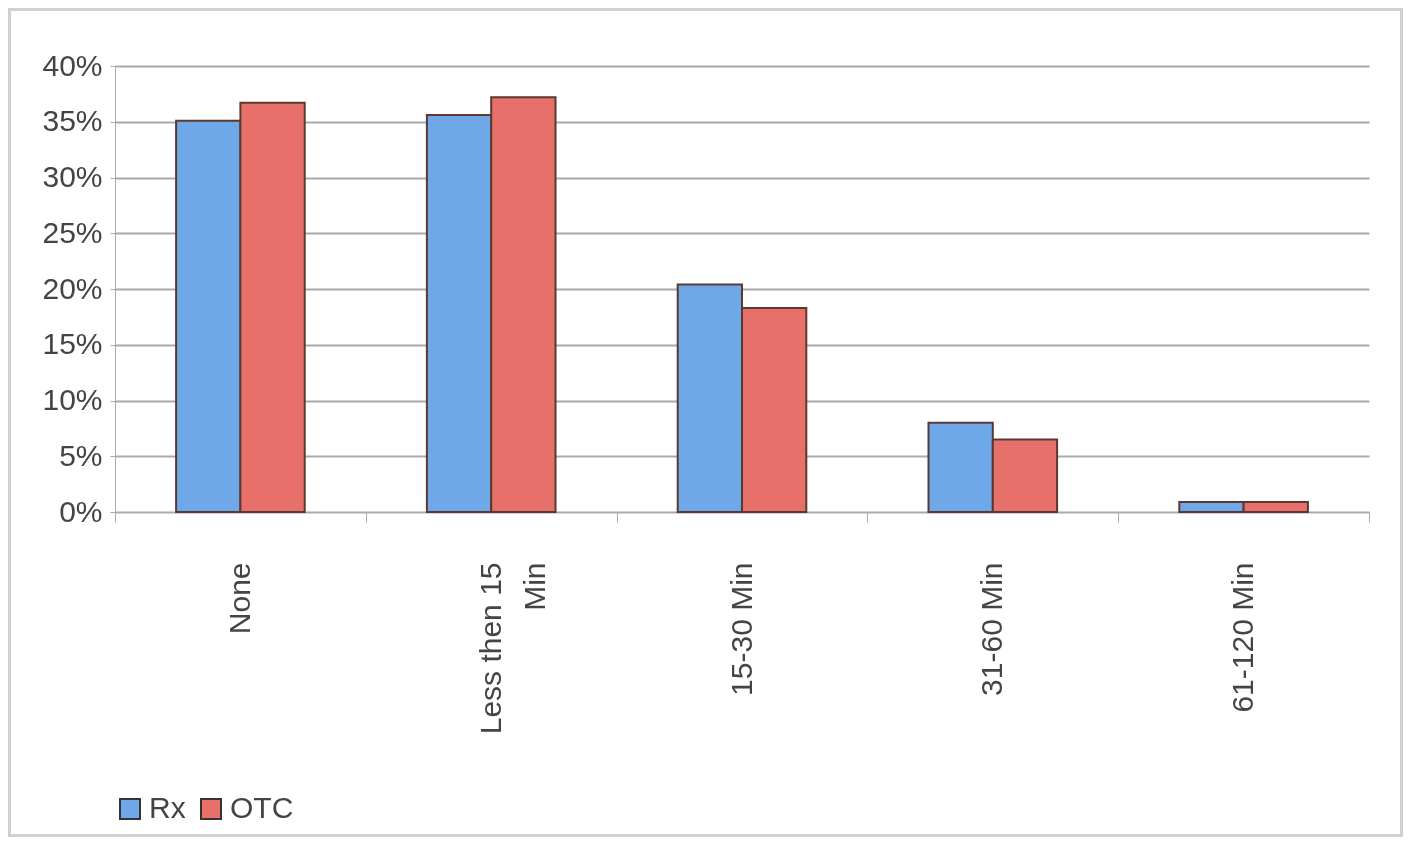 Image resolution: width=1415 pixels, height=849 pixels. I want to click on y-tick-label: 0%, so click(81, 511).